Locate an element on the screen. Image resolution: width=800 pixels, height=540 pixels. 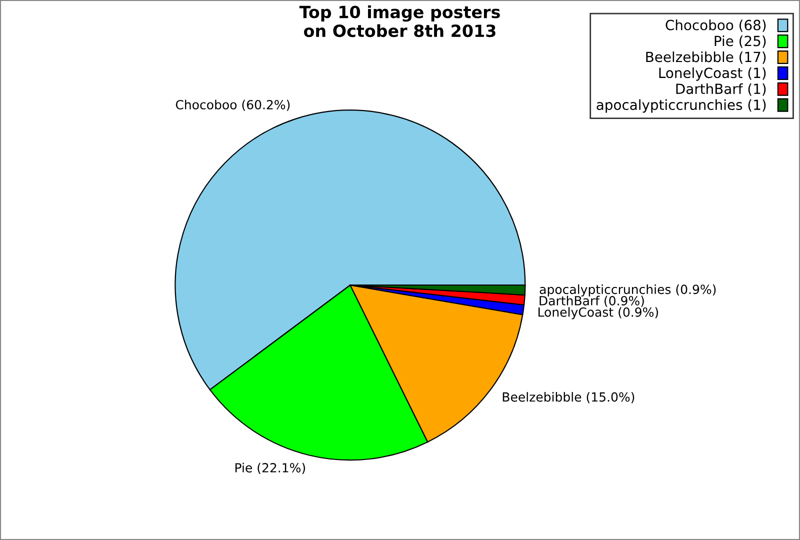
legend-label: Beelzebibble (17) is located at coordinates (706, 57).